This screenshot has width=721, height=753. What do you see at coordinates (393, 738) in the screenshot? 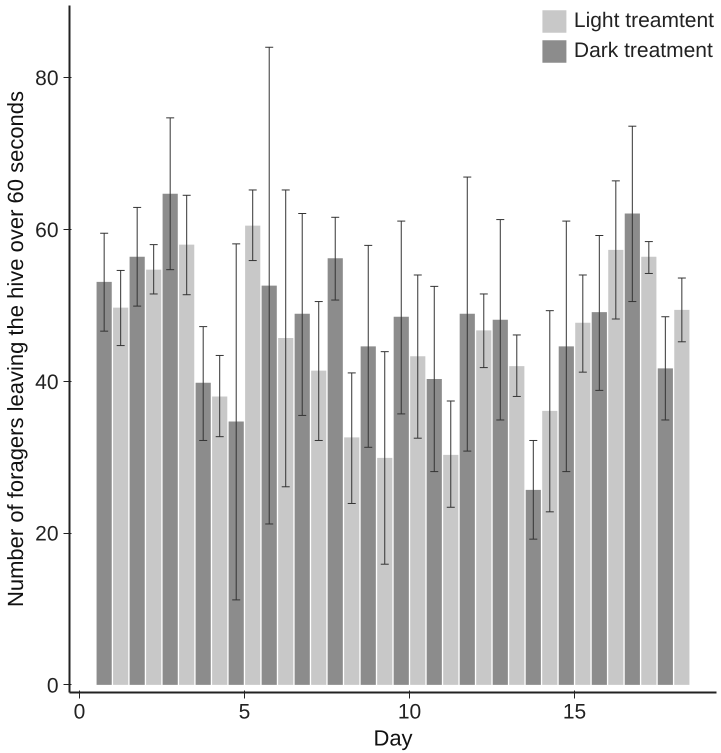
I see `x-axis-title: Day` at bounding box center [393, 738].